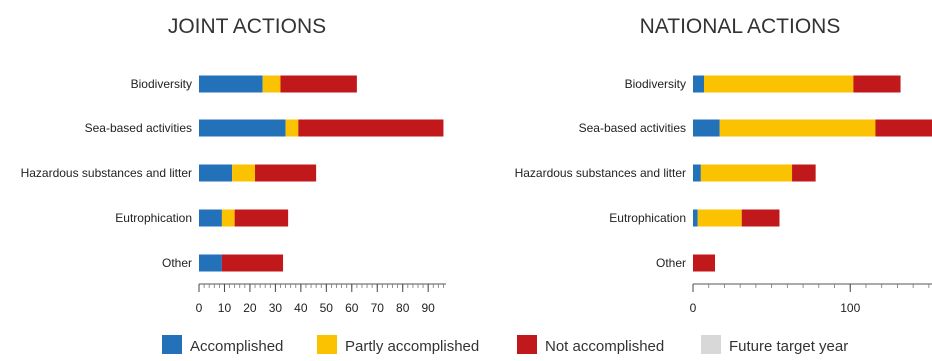 This screenshot has height=361, width=932. What do you see at coordinates (604, 346) in the screenshot?
I see `legend-label-not: Not accomplished` at bounding box center [604, 346].